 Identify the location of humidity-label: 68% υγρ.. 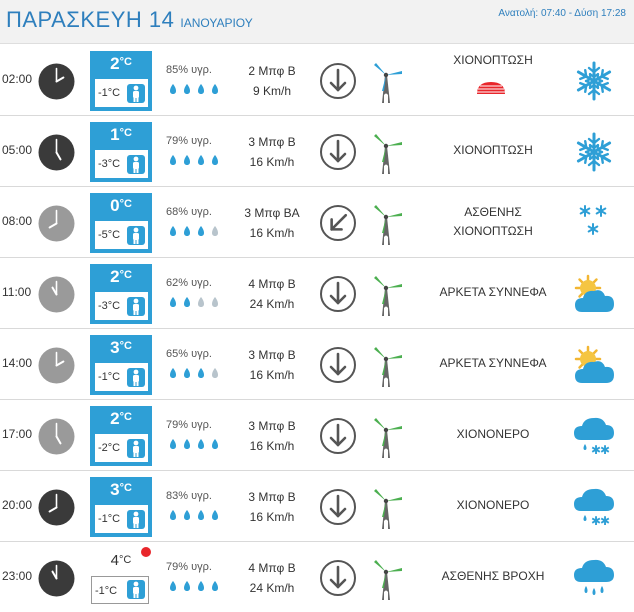
(189, 212).